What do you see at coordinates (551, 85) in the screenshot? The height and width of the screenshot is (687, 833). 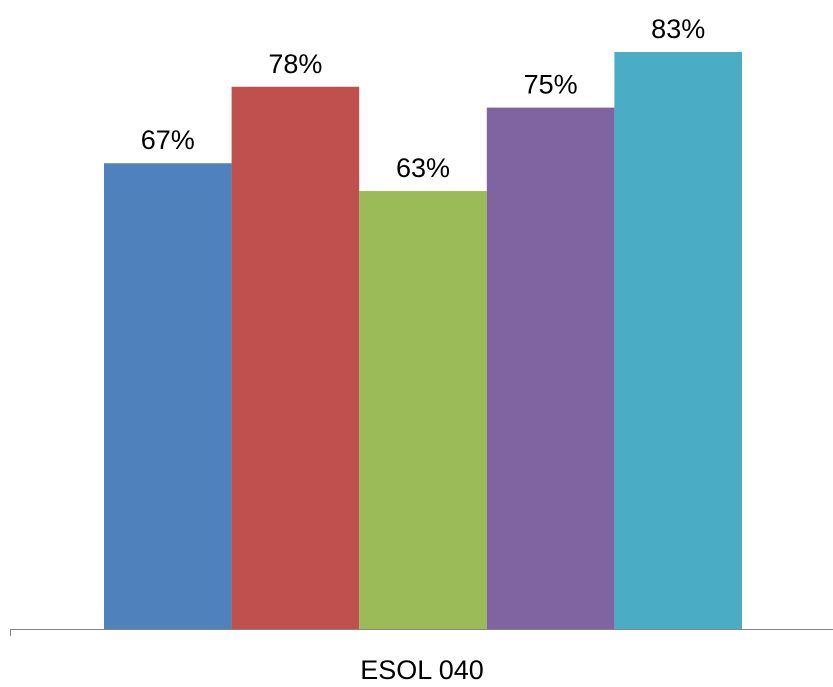 I see `data-label-4: 75%` at bounding box center [551, 85].